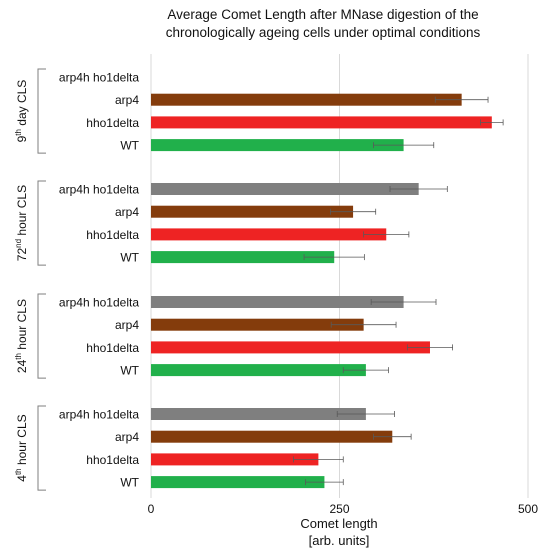 The height and width of the screenshot is (550, 544). Describe the element at coordinates (339, 540) in the screenshot. I see `x-axis-label-line-2: [arb. units]` at that location.